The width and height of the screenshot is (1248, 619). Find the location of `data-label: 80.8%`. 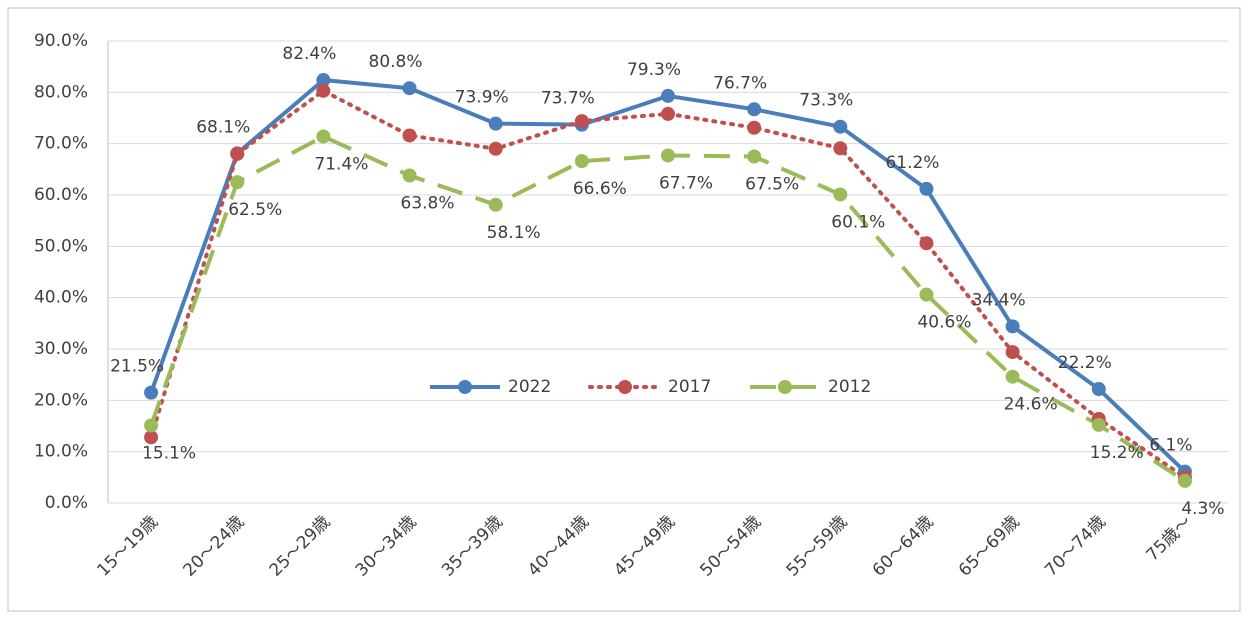

data-label: 80.8% is located at coordinates (396, 62).